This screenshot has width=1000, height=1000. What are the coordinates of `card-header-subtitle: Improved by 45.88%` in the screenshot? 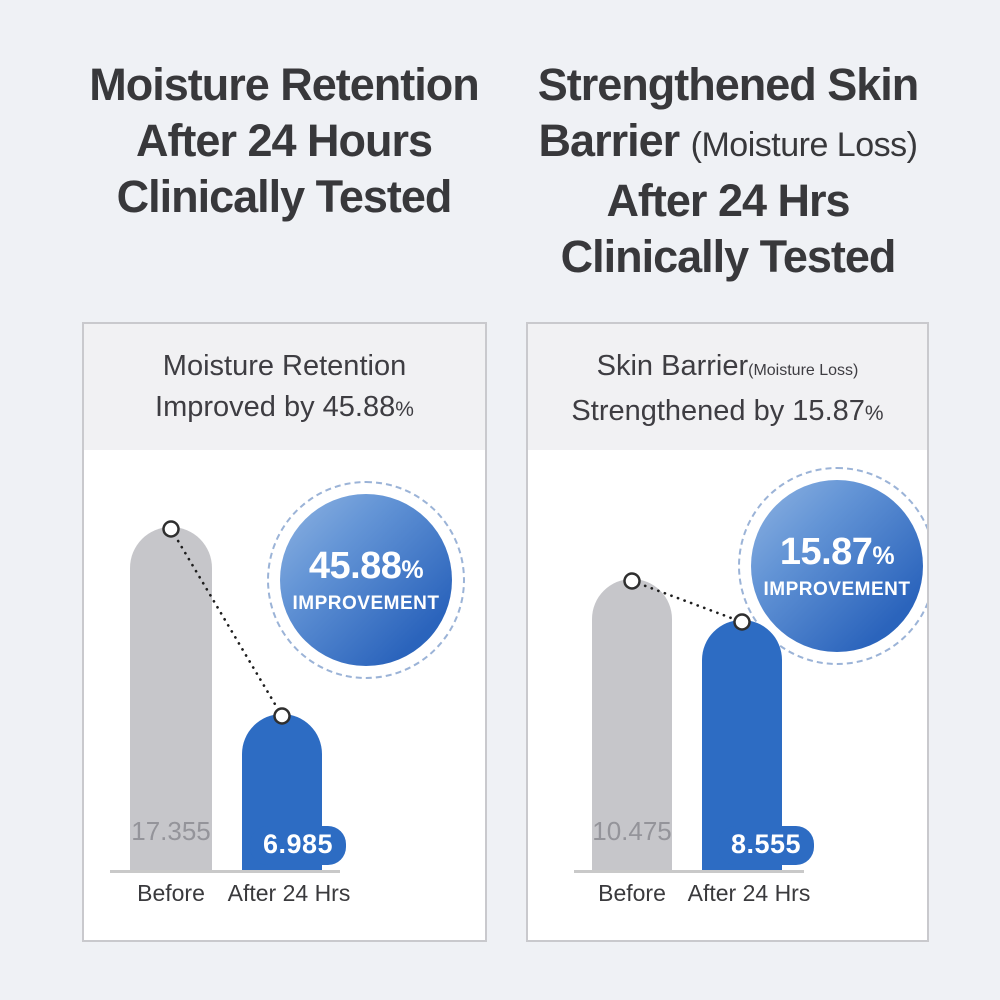 It's located at (284, 407).